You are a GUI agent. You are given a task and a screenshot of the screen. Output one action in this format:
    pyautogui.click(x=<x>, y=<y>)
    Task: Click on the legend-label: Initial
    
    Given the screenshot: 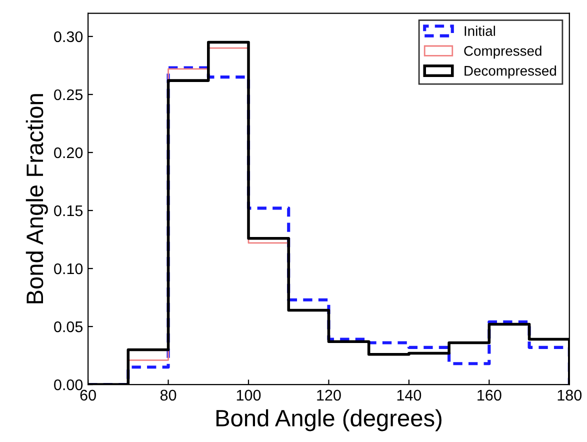 What is the action you would take?
    pyautogui.click(x=479, y=31)
    